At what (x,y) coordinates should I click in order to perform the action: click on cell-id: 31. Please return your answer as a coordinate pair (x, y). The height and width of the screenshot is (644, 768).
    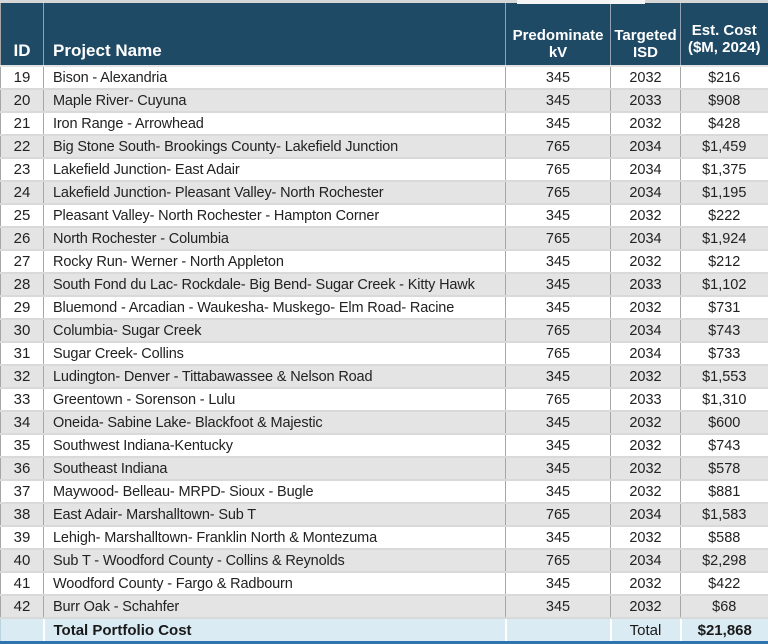
    Looking at the image, I should click on (22, 353).